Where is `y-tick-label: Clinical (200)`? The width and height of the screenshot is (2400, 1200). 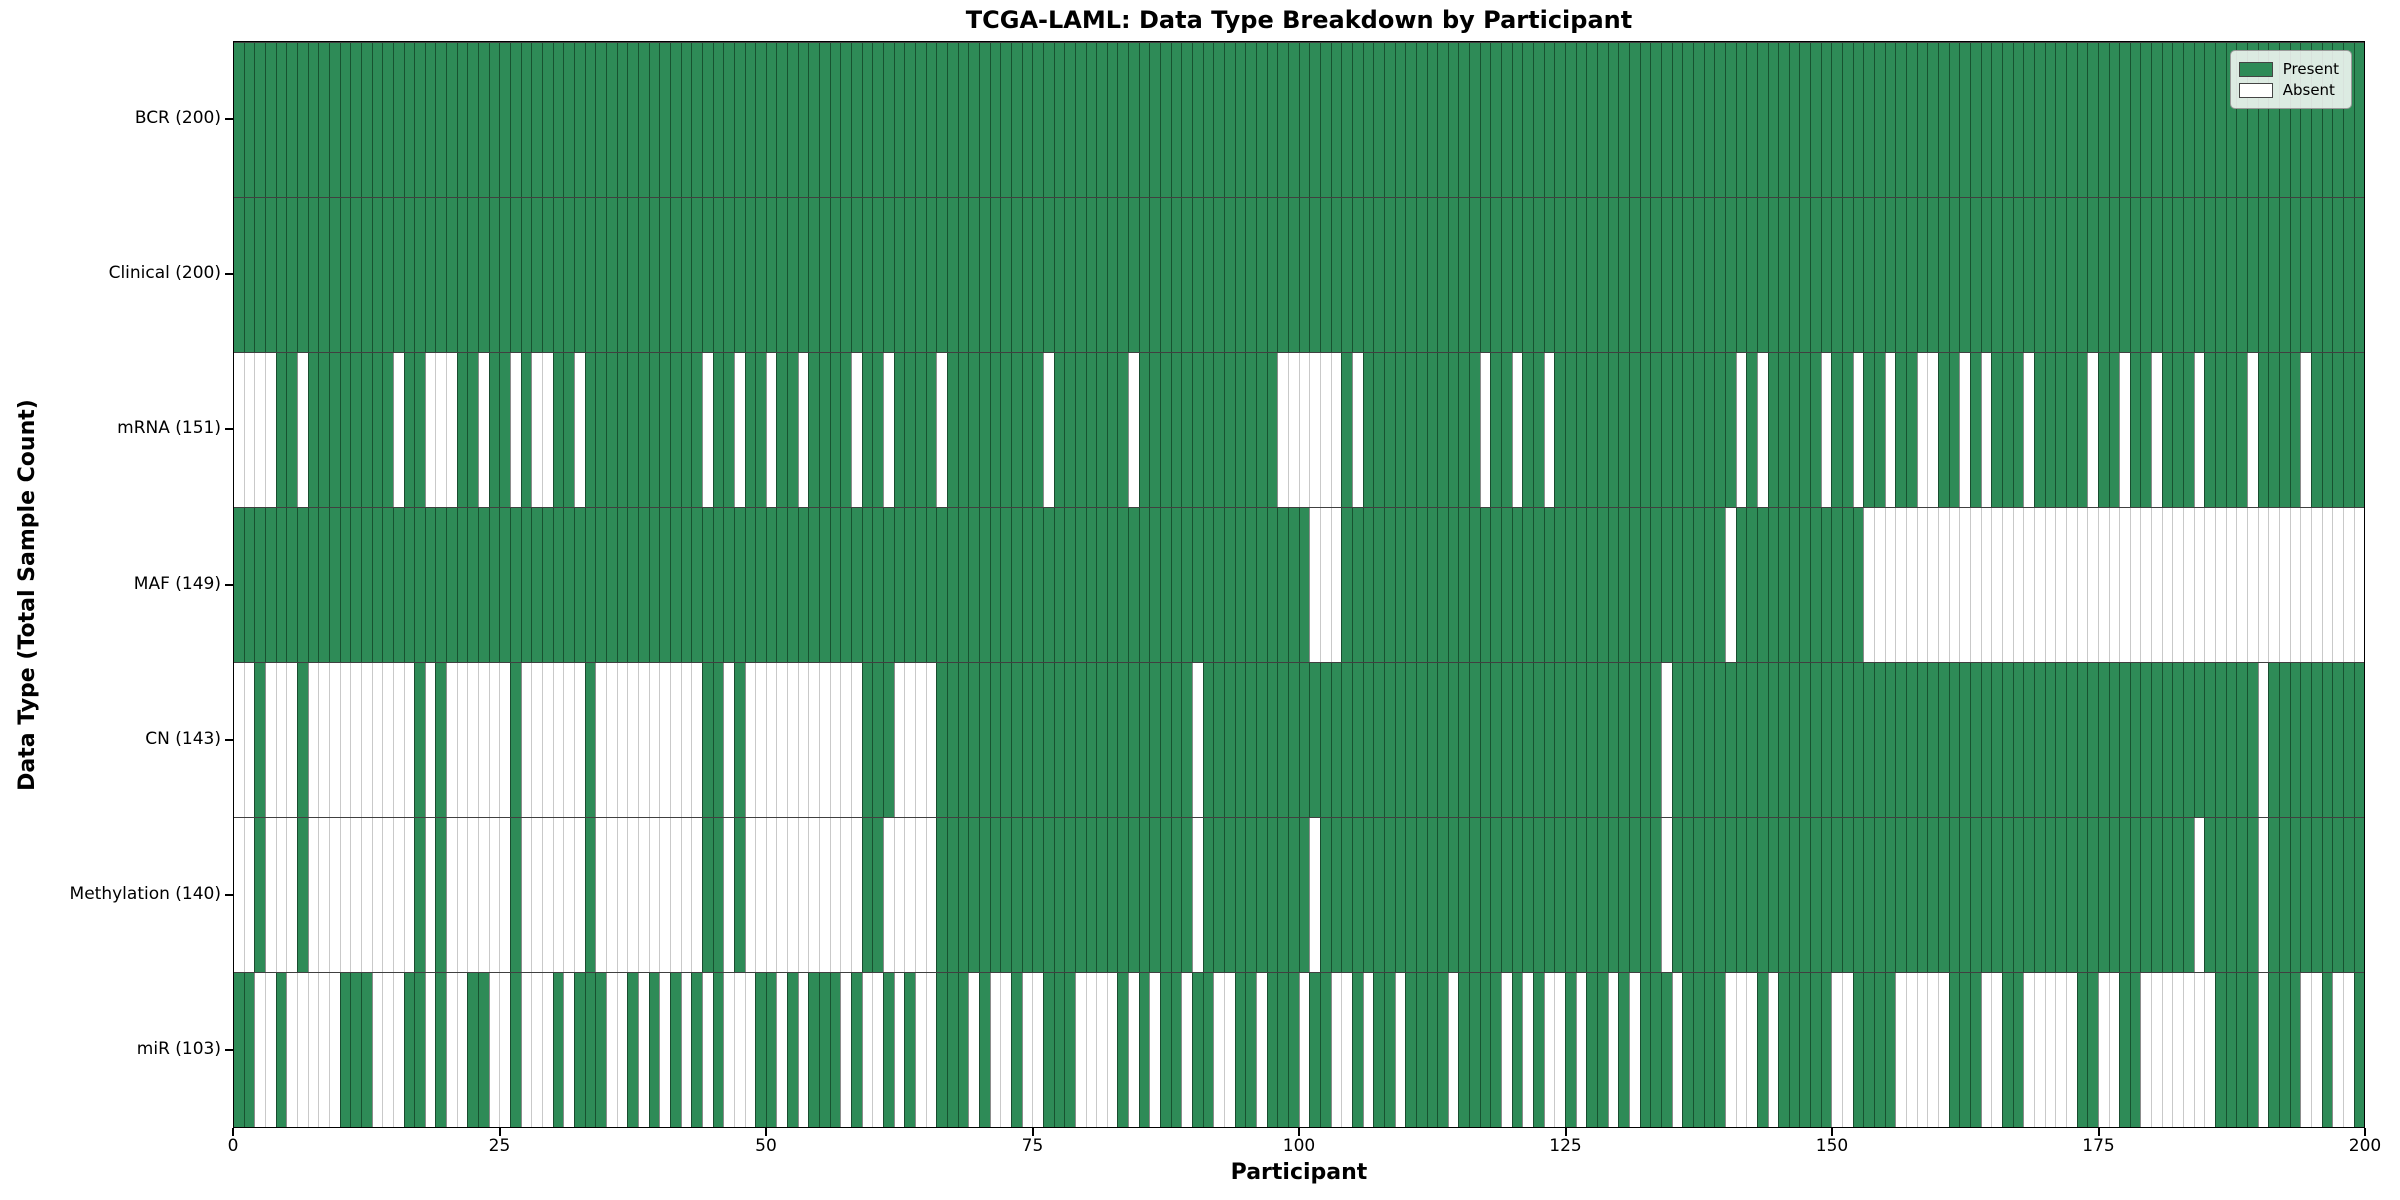 y-tick-label: Clinical (200) is located at coordinates (164, 272).